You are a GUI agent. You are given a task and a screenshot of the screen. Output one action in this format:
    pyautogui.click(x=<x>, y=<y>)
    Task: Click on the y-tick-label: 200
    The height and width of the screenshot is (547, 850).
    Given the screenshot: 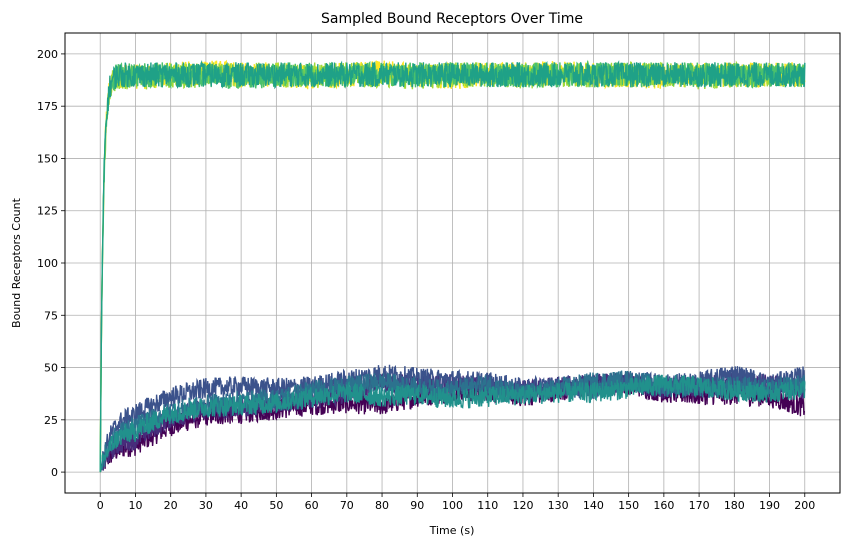 What is the action you would take?
    pyautogui.click(x=47, y=54)
    